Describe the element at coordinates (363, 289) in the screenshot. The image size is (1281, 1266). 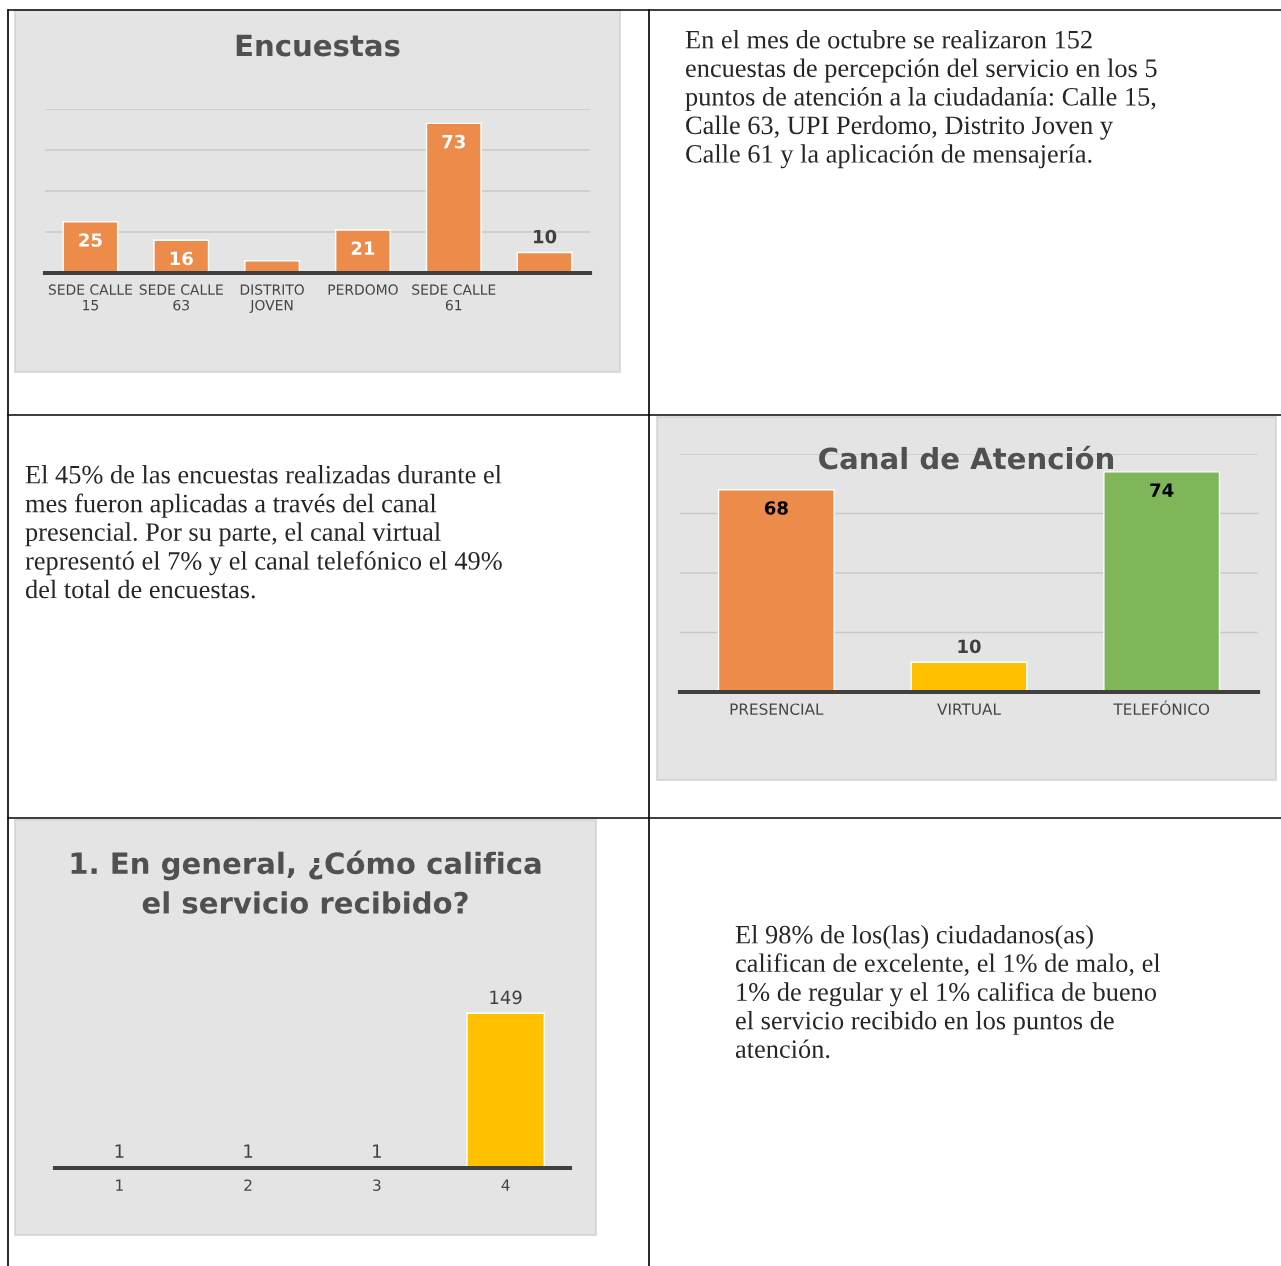
I see `x-tick-label: PERDOMO` at that location.